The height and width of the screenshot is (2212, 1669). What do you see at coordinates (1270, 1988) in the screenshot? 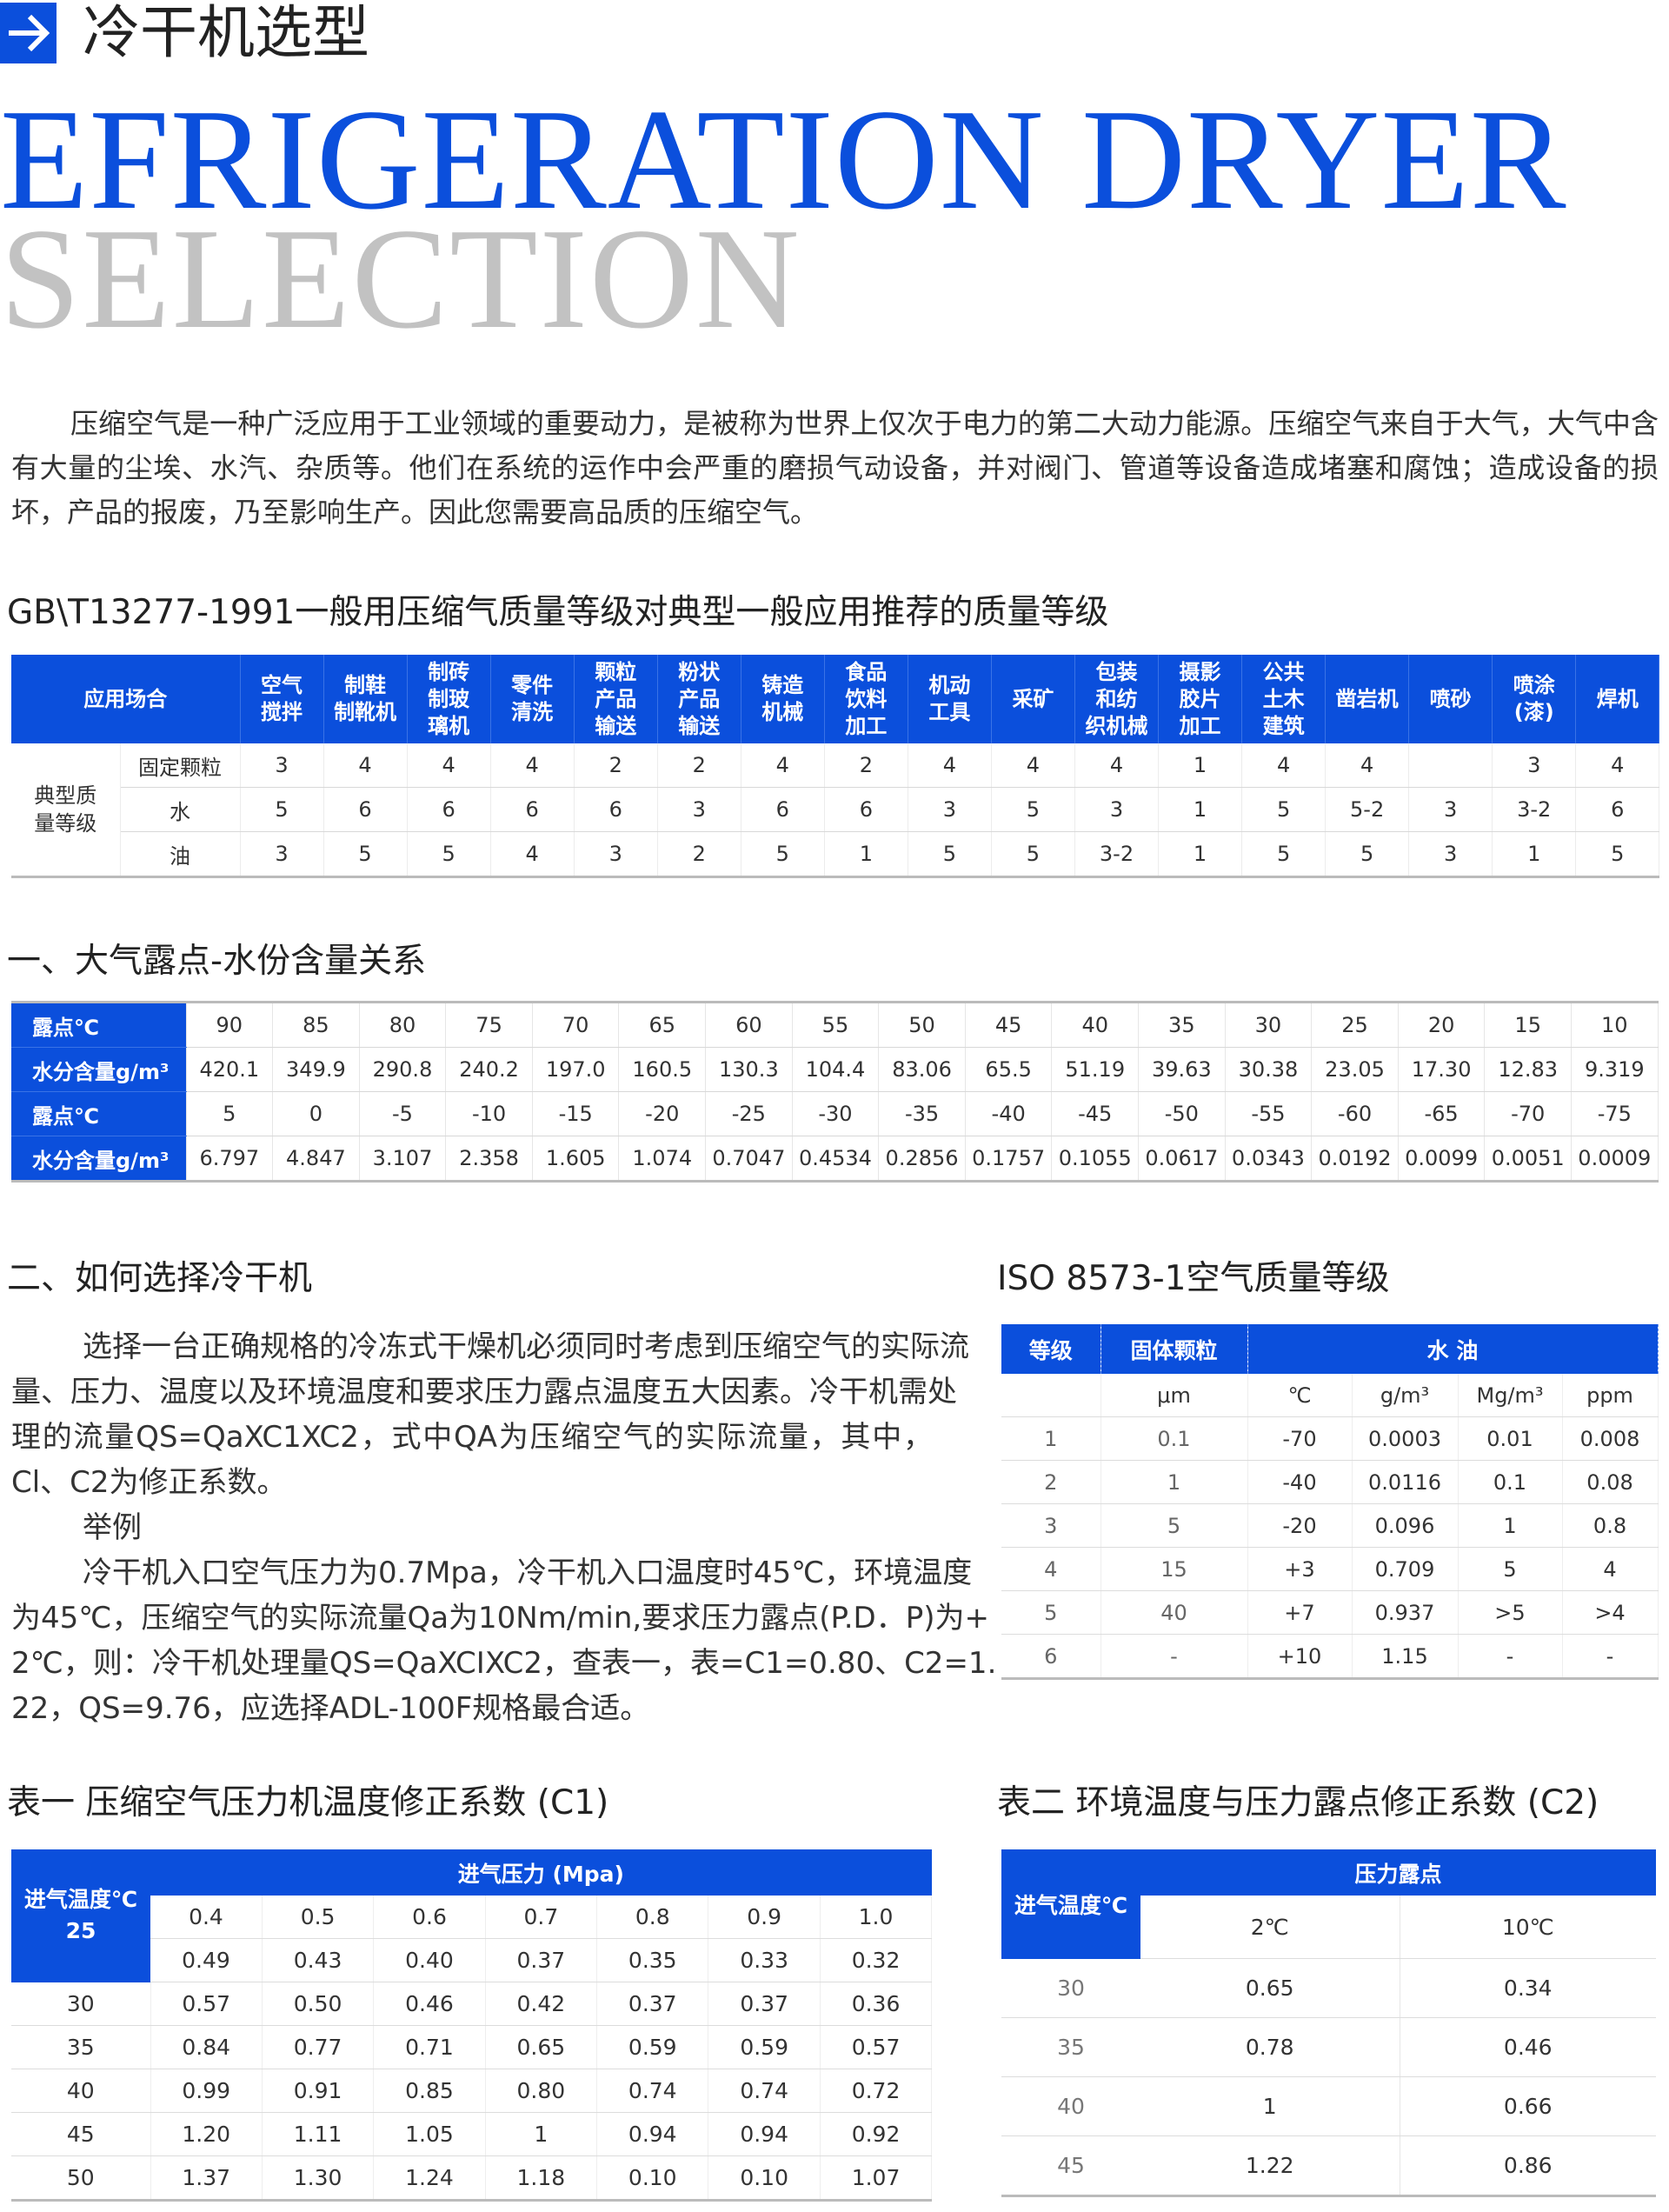
I see `table-cell: 0.65` at bounding box center [1270, 1988].